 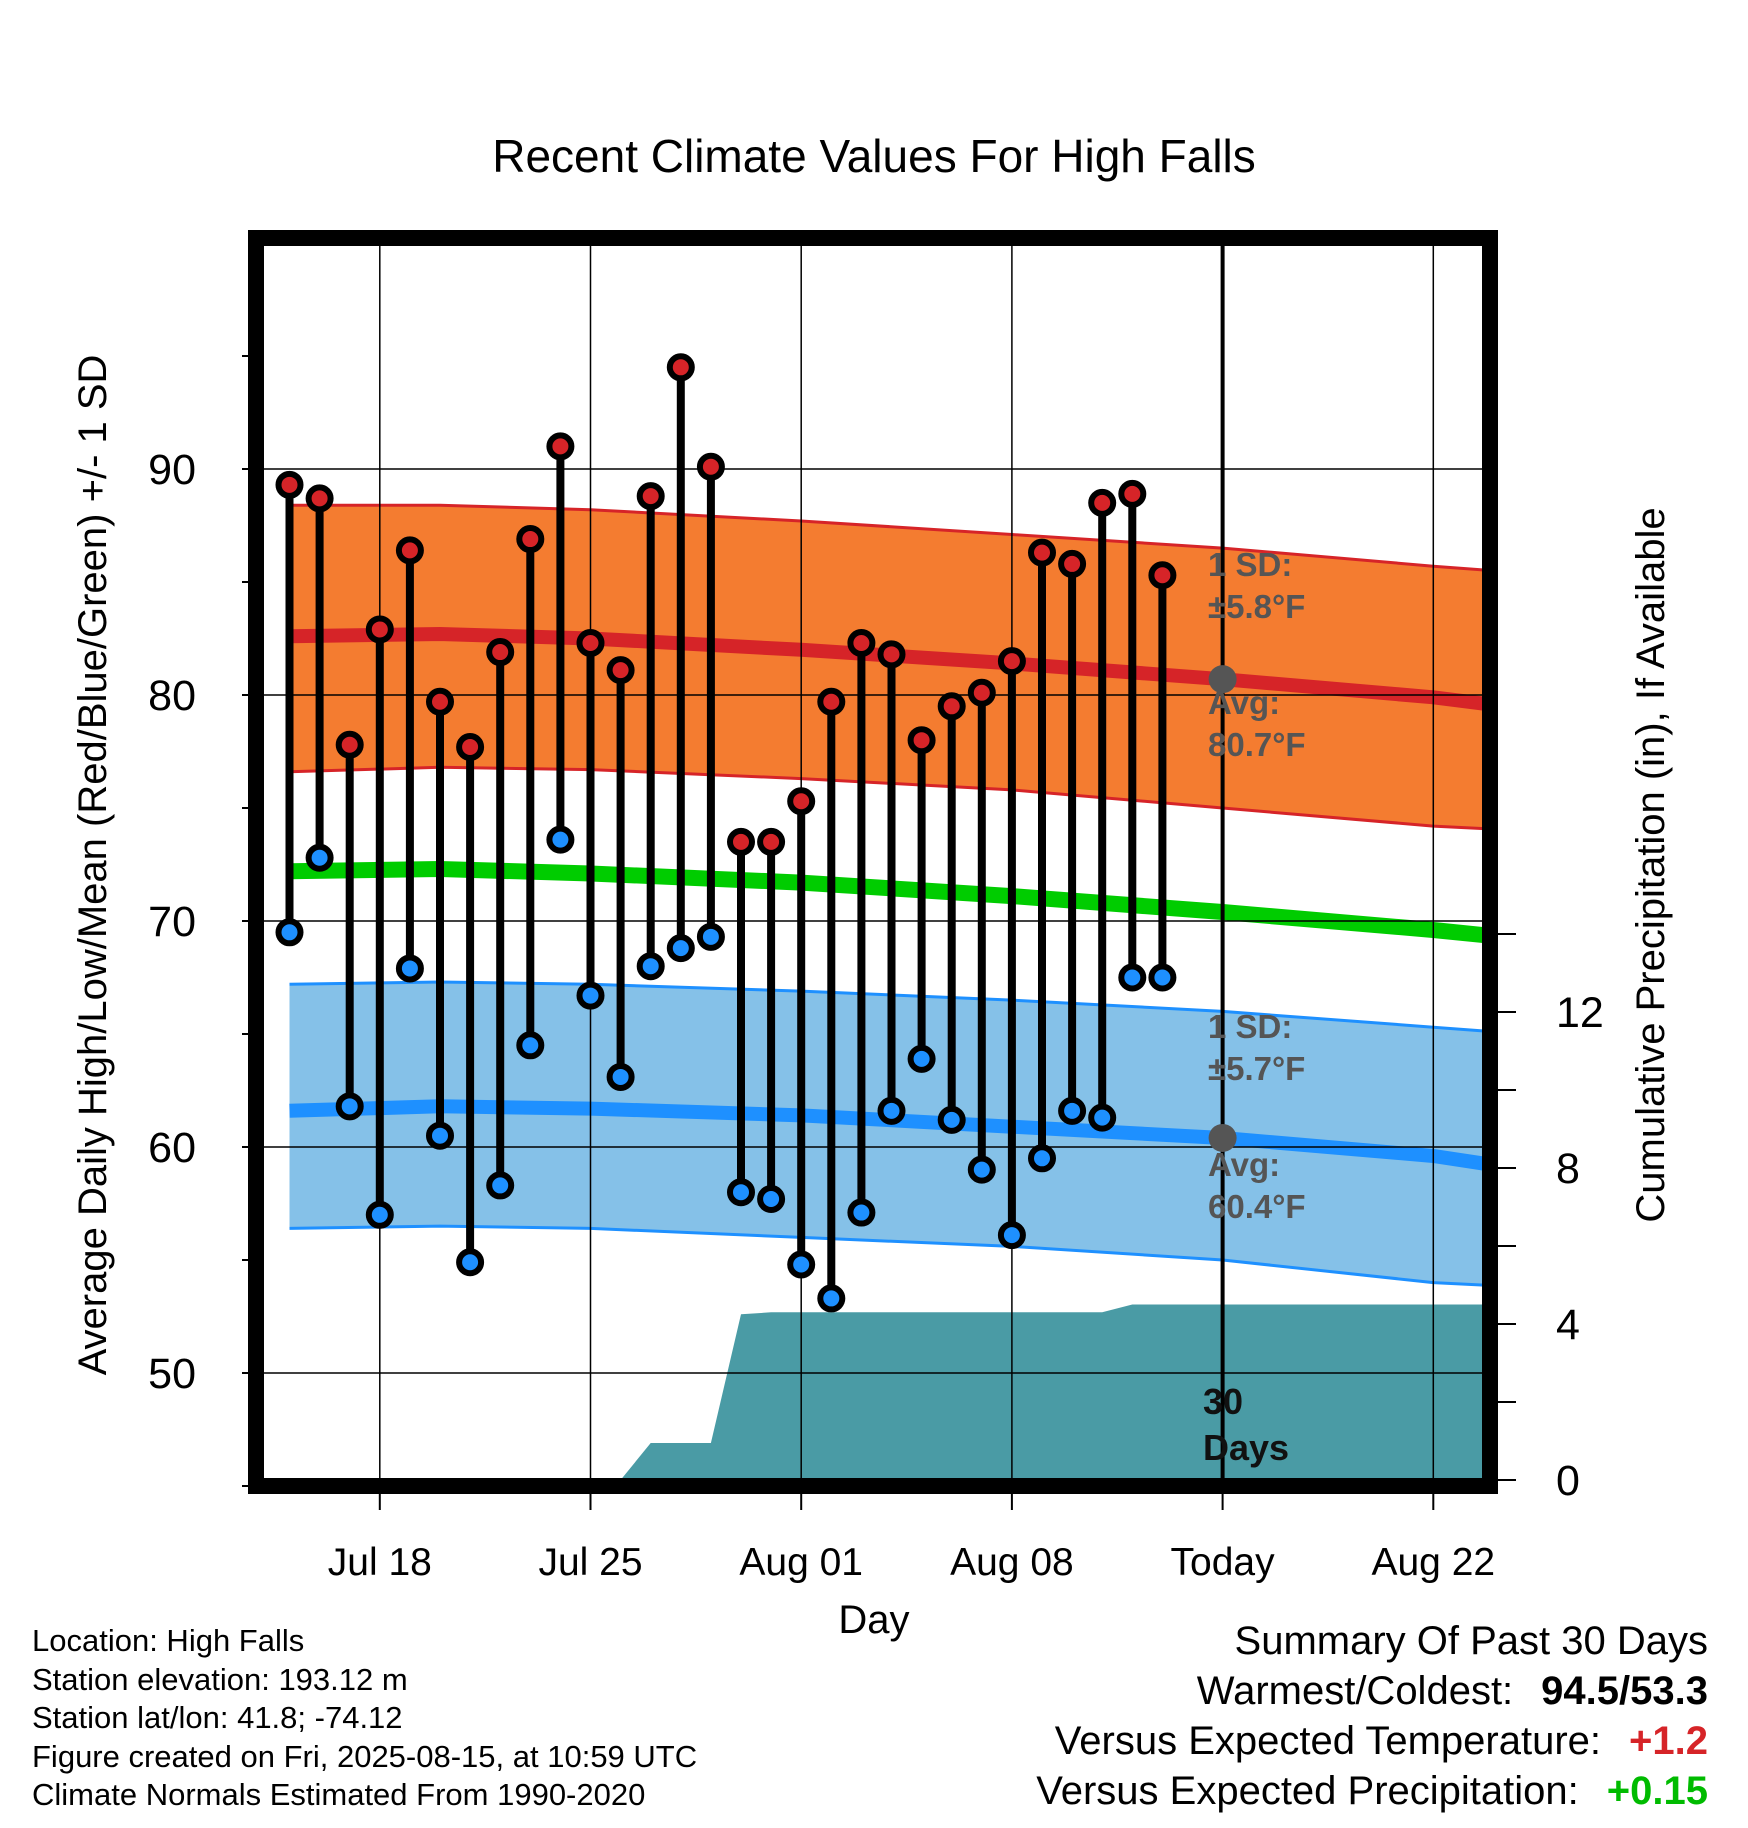 I want to click on low-sd-upper-line, so click(x=886, y=1006).